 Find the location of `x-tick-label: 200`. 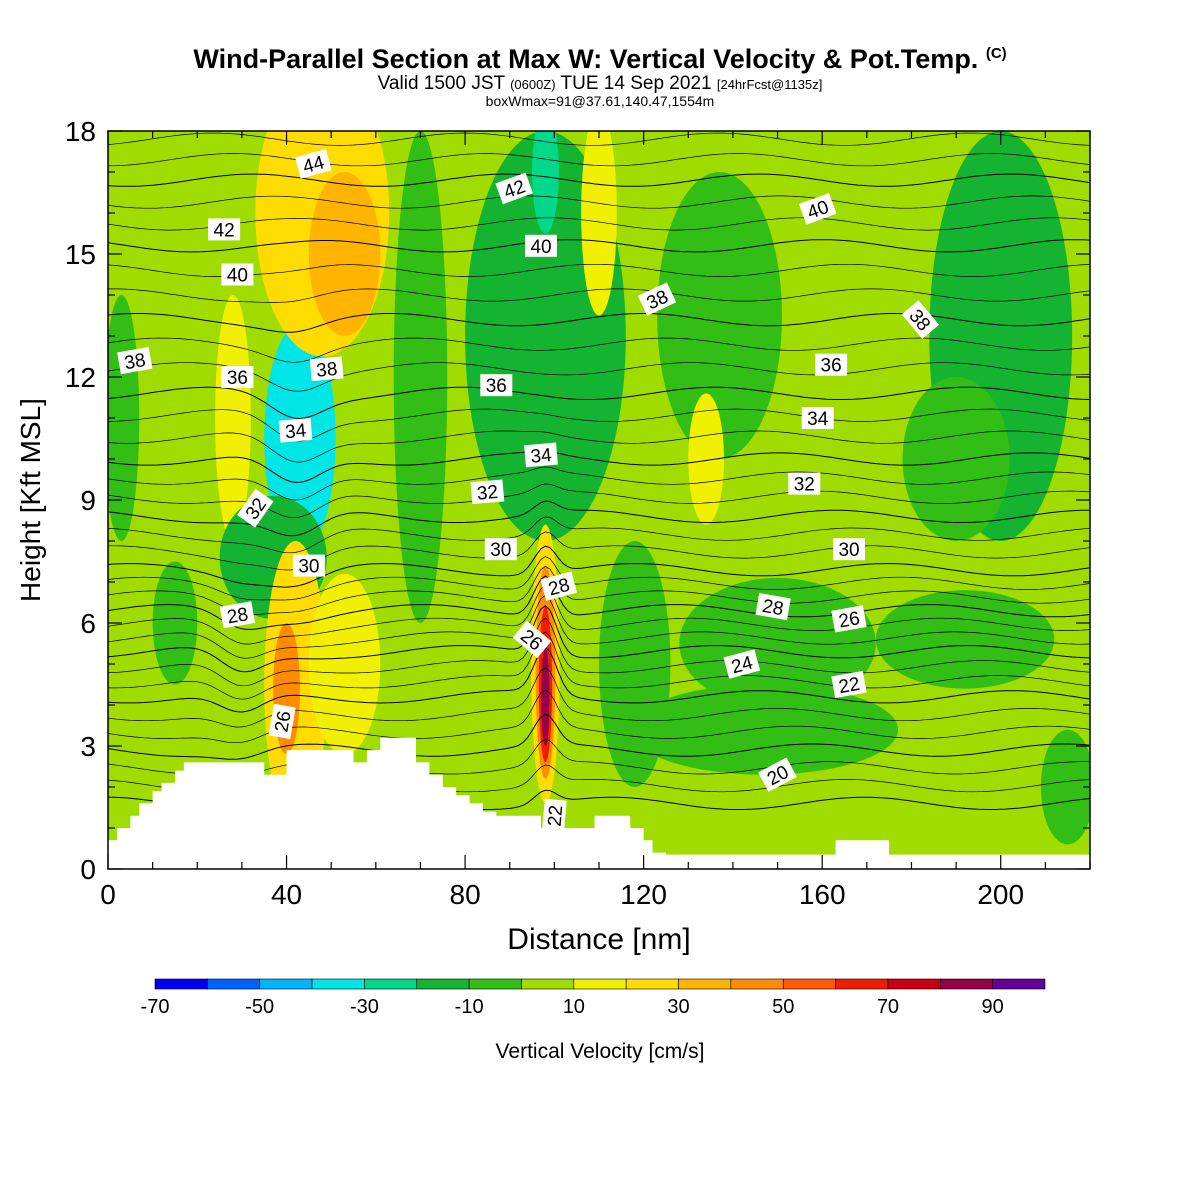

x-tick-label: 200 is located at coordinates (1000, 894).